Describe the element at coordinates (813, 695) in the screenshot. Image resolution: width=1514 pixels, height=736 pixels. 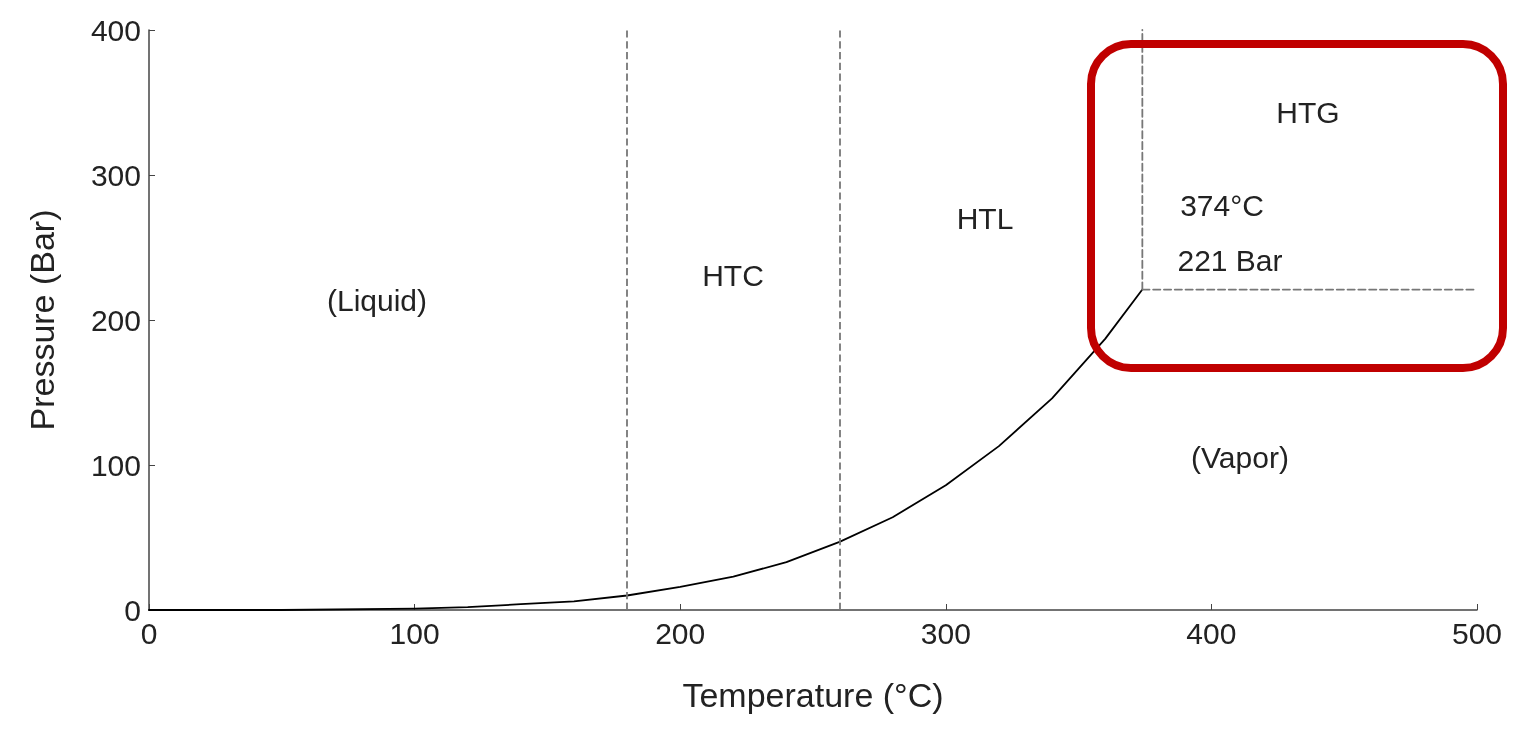
I see `x-axis-title: Temperature (°C)` at that location.